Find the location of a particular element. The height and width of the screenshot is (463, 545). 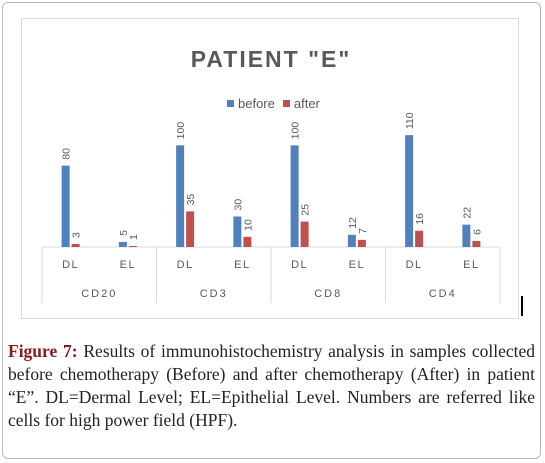

data-label: 16 is located at coordinates (420, 219).